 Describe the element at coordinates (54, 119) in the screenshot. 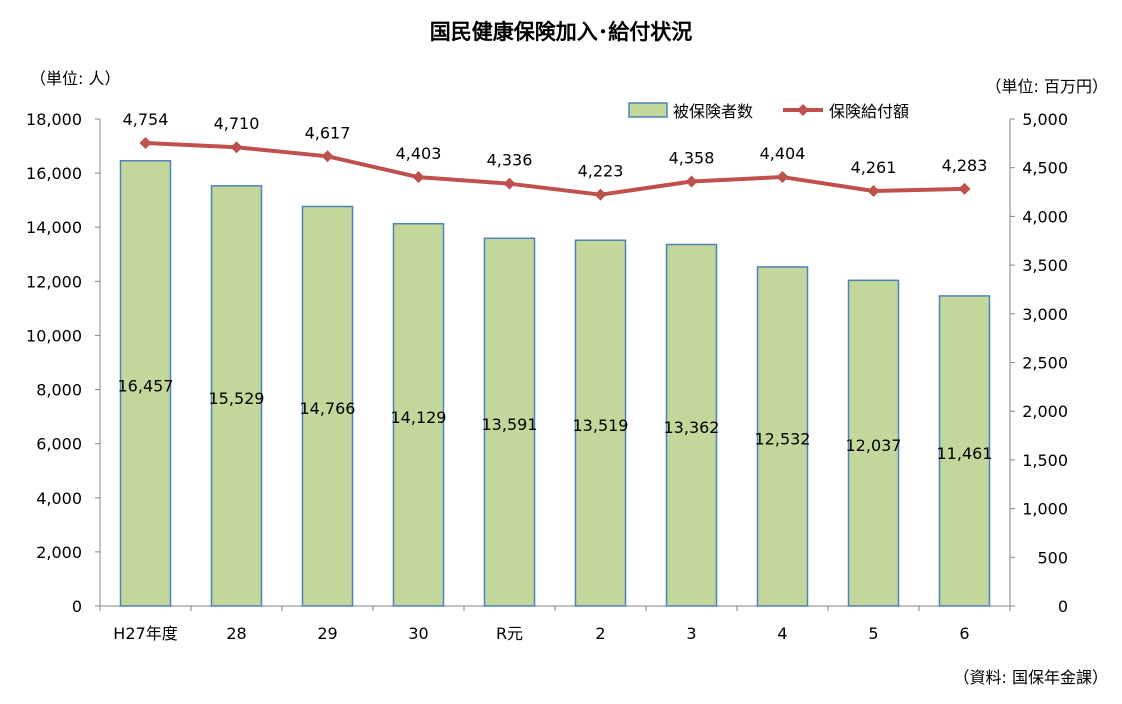

I see `left-tick-label: 18,000` at that location.